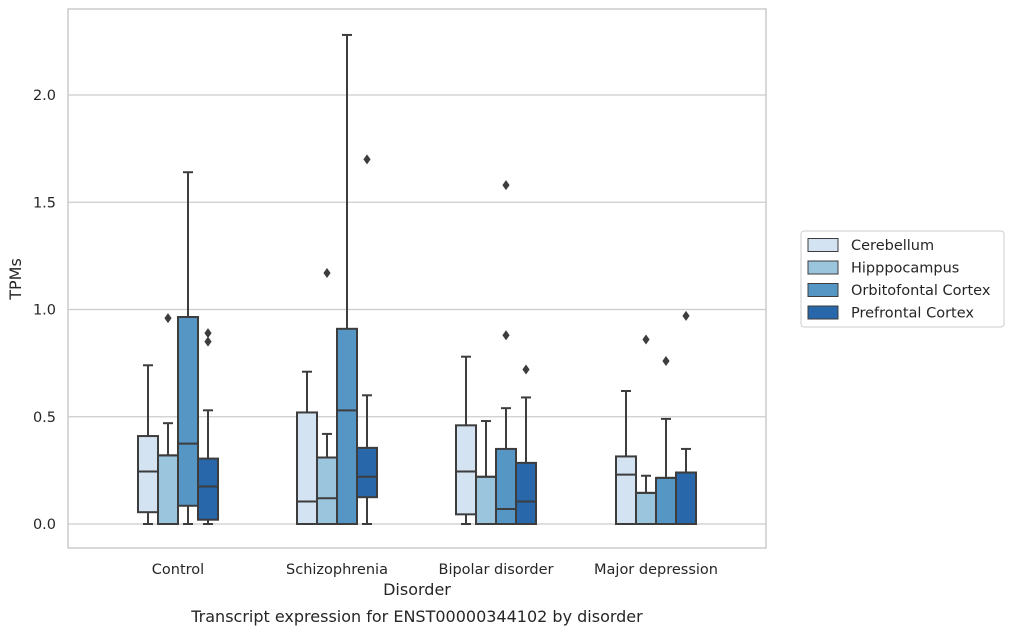  What do you see at coordinates (337, 570) in the screenshot?
I see `x-tick-label: Schizophrenia` at bounding box center [337, 570].